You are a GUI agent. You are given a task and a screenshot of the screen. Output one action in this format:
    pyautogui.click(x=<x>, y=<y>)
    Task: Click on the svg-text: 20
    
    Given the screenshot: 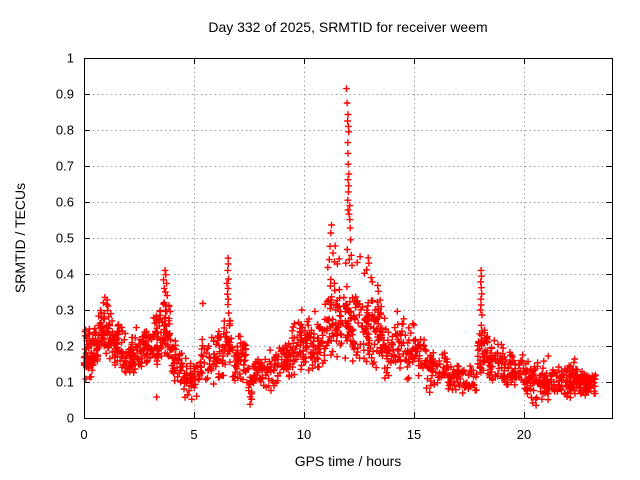 What is the action you would take?
    pyautogui.click(x=524, y=434)
    